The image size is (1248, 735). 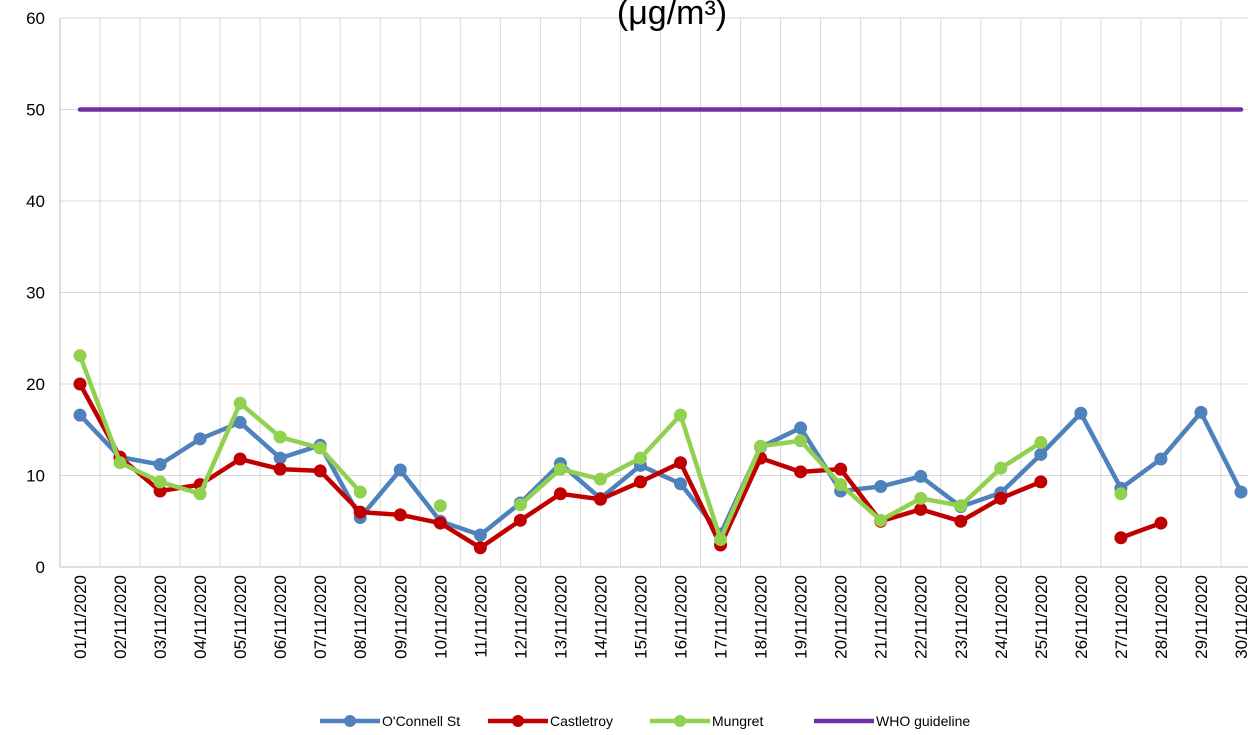 What do you see at coordinates (280, 617) in the screenshot?
I see `x-tick-label: 06/11/2020` at bounding box center [280, 617].